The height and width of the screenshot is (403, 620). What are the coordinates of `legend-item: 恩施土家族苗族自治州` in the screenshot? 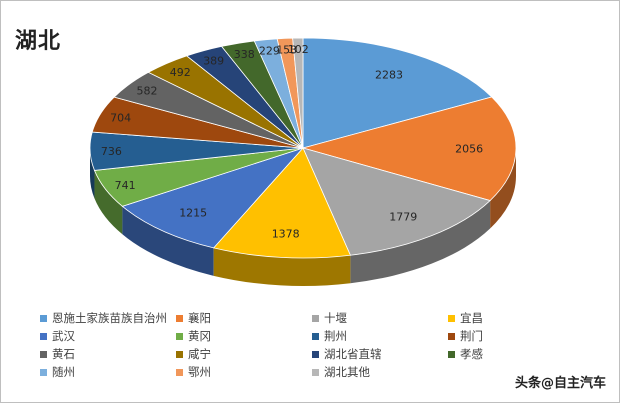 It's located at (103, 318).